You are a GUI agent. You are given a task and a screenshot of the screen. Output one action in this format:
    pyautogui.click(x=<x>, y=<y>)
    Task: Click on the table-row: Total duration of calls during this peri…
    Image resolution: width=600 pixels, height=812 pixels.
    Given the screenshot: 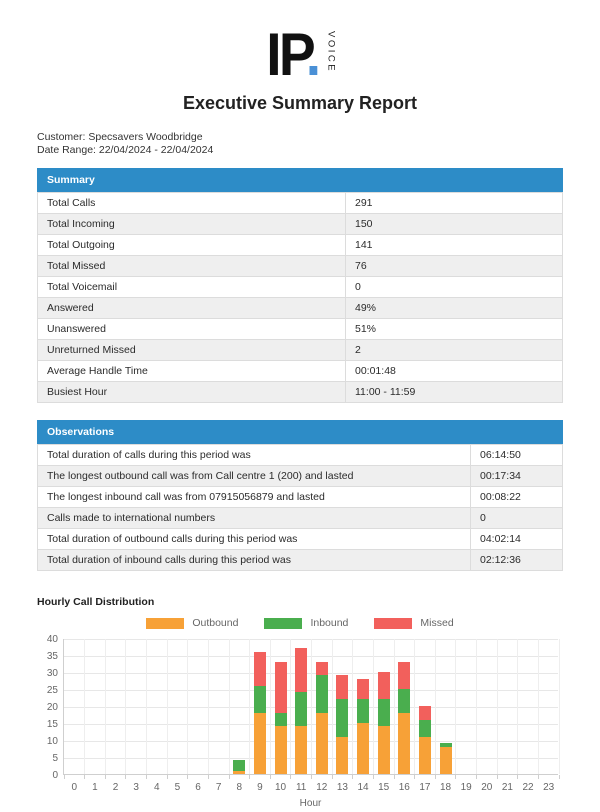 What is the action you would take?
    pyautogui.click(x=300, y=455)
    